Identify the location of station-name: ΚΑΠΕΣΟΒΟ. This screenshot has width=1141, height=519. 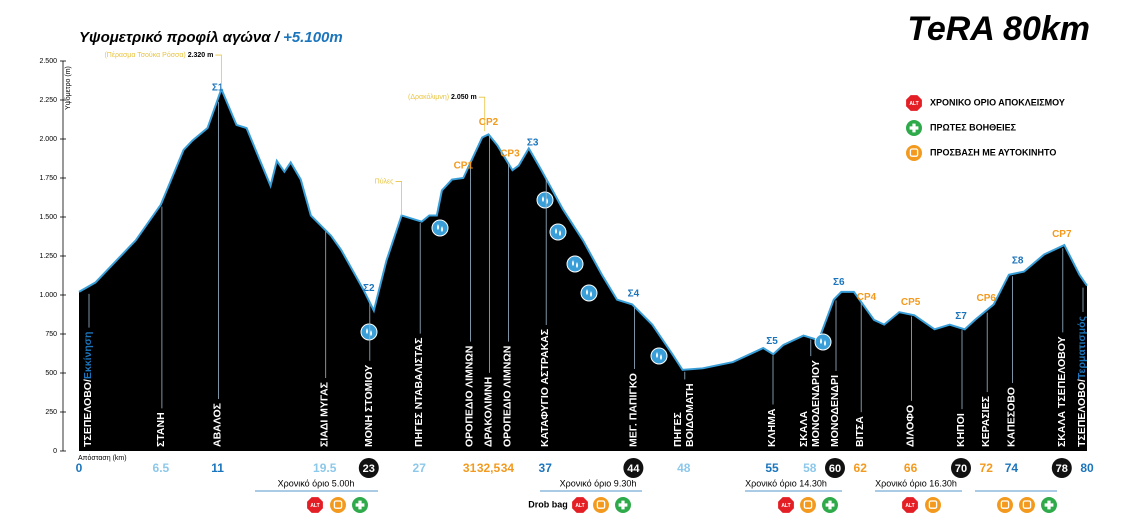
(1011, 417).